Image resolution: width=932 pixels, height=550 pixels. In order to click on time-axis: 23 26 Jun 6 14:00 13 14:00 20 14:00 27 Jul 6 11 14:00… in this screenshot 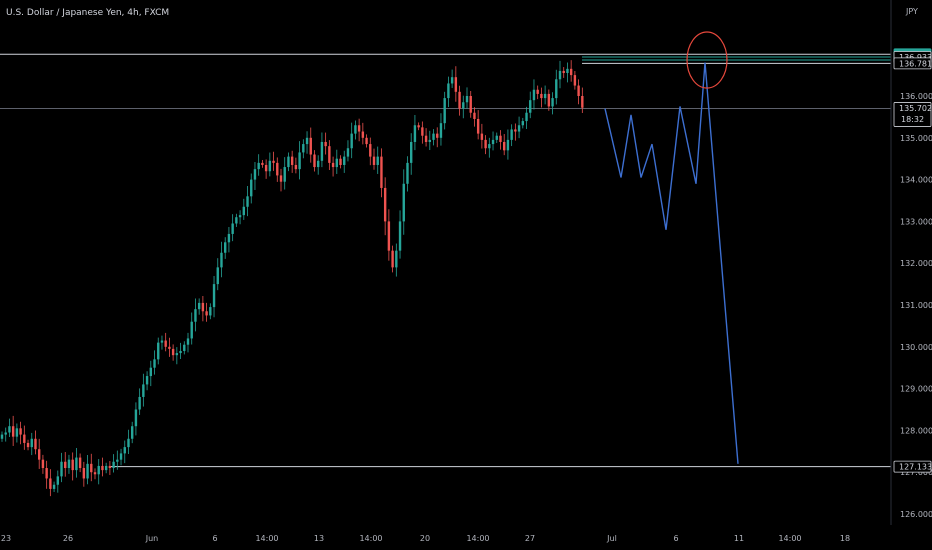, I will do `click(466, 537)`.